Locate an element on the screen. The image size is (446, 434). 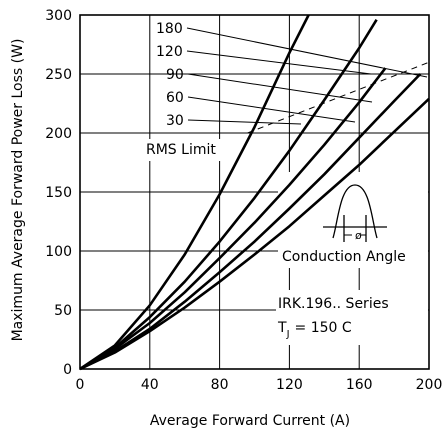
rms-limit-line is located at coordinates (338, 97).